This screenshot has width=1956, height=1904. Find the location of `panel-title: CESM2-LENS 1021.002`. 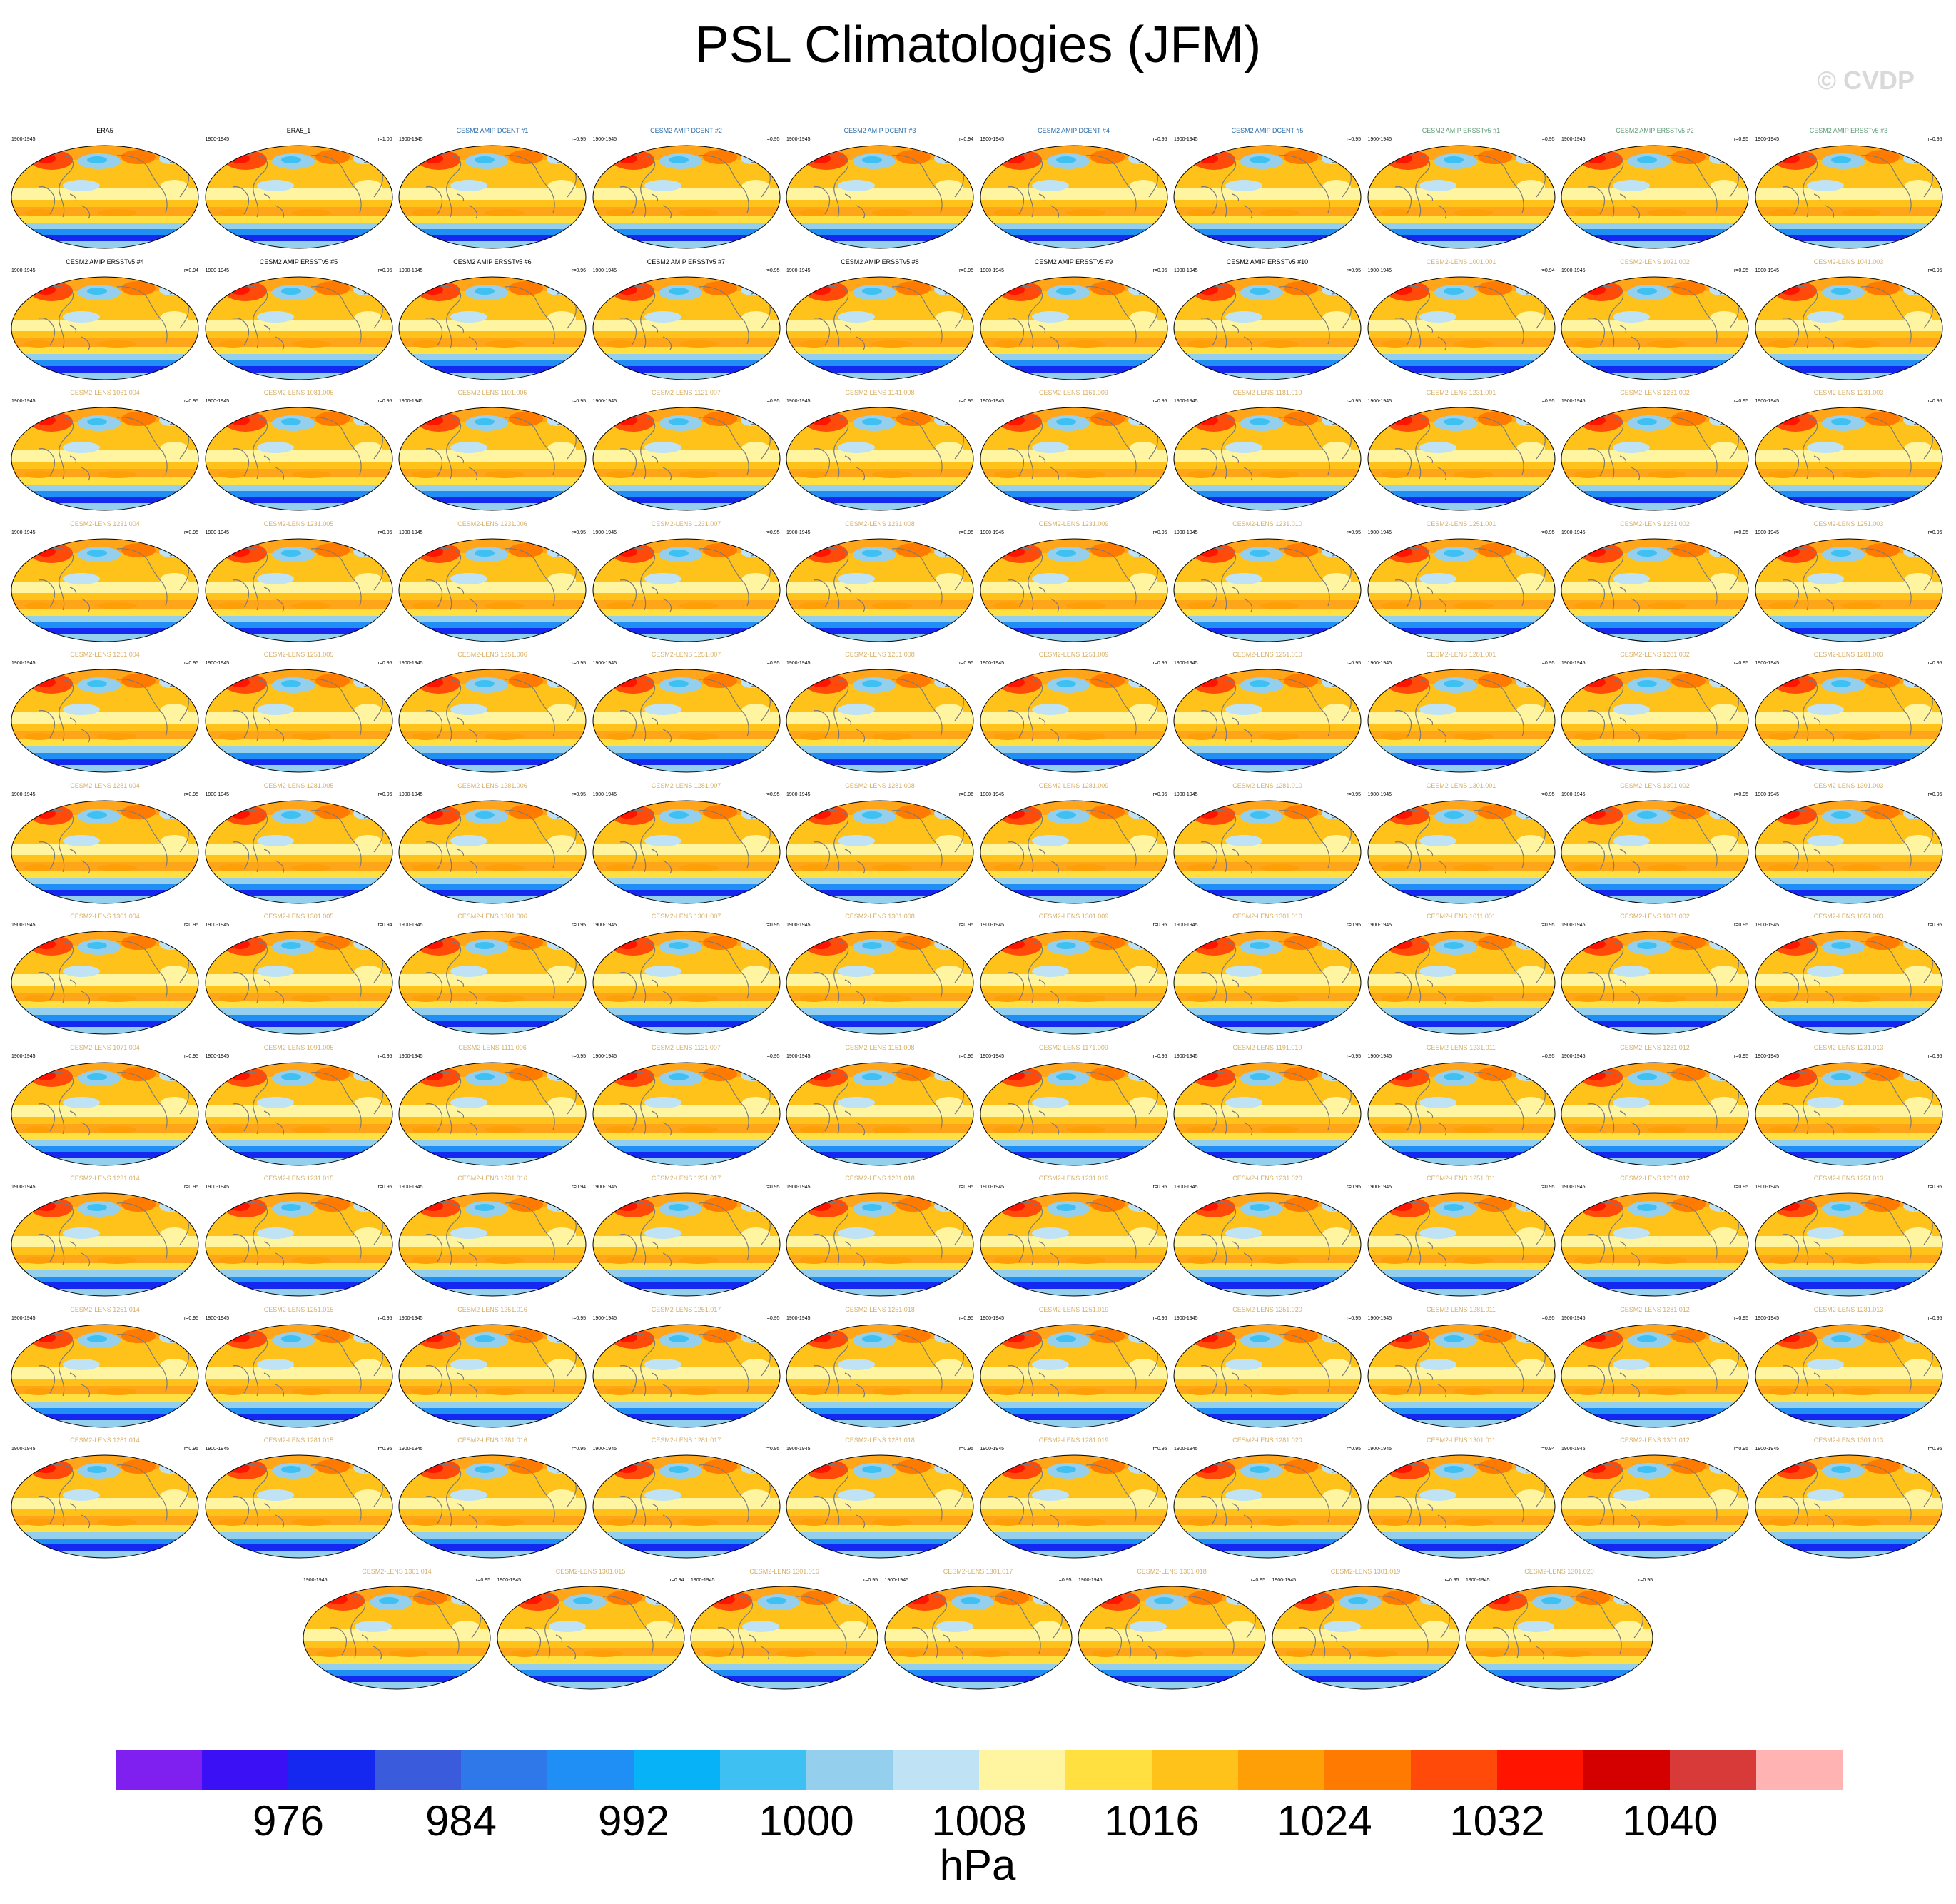

panel-title: CESM2-LENS 1021.002 is located at coordinates (1655, 261).